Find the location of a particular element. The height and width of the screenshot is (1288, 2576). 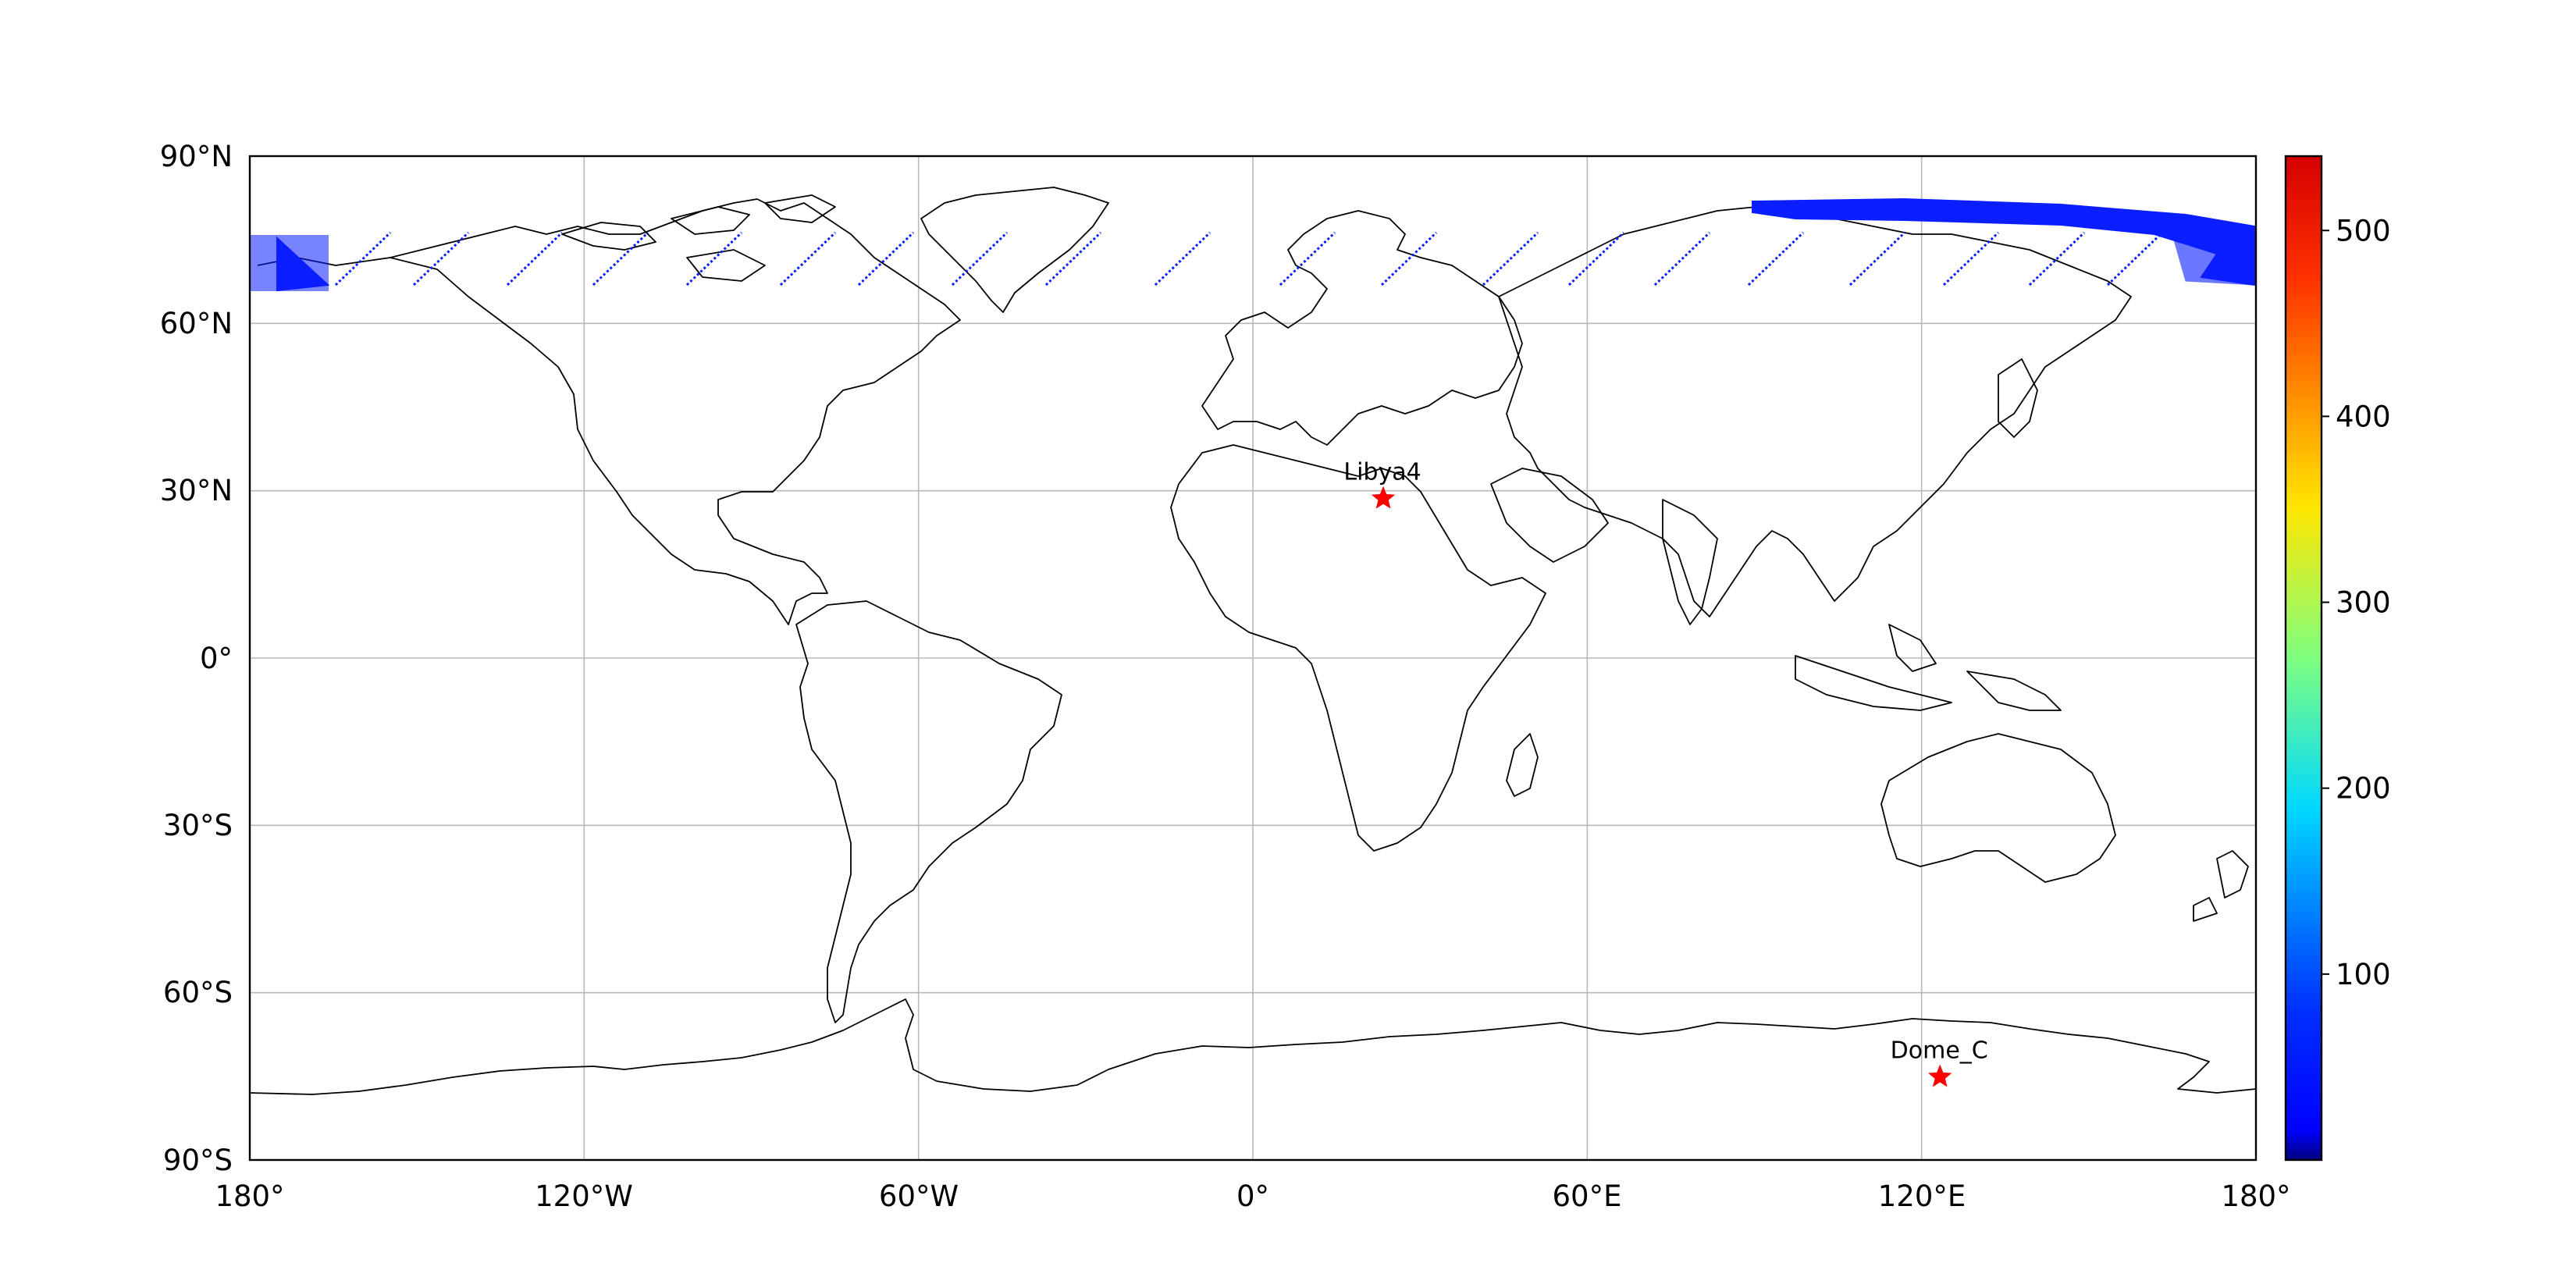

y-tick-label: 90°S is located at coordinates (198, 1160).